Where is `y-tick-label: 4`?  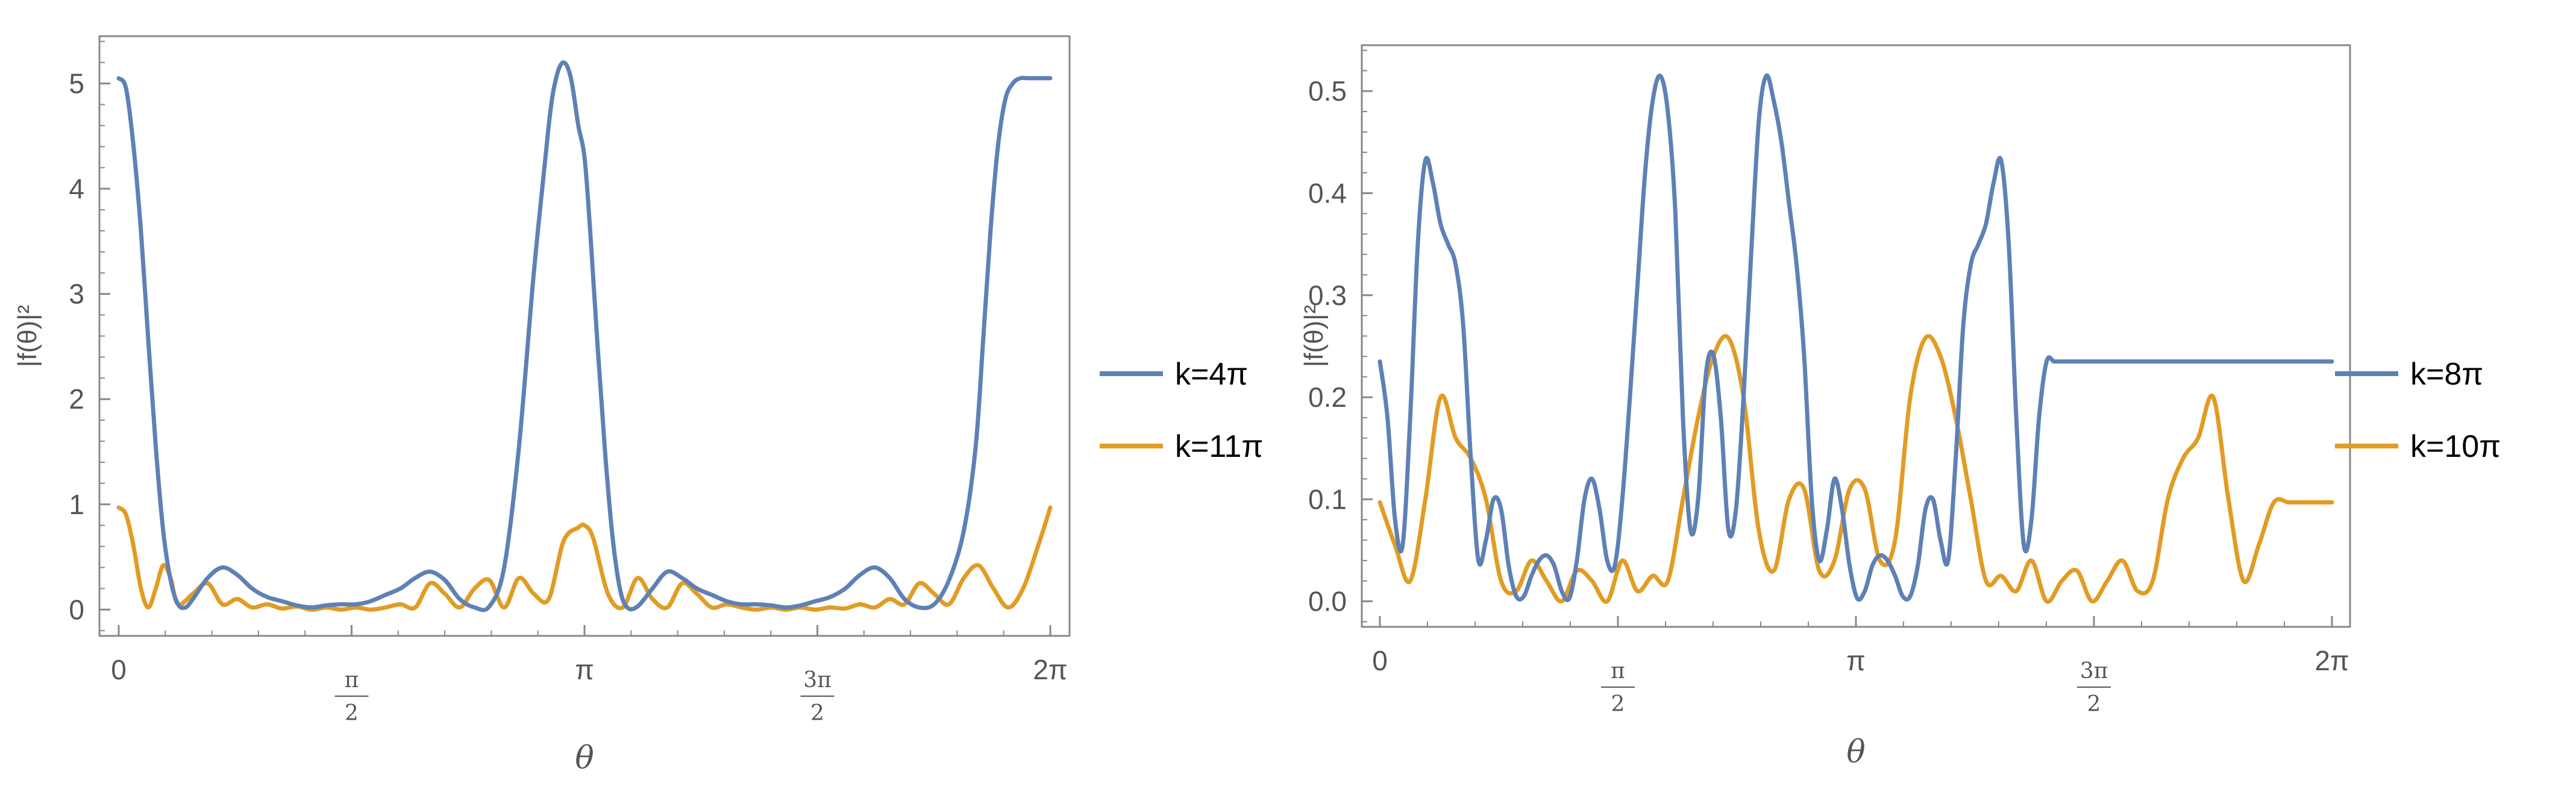
y-tick-label: 4 is located at coordinates (76, 189).